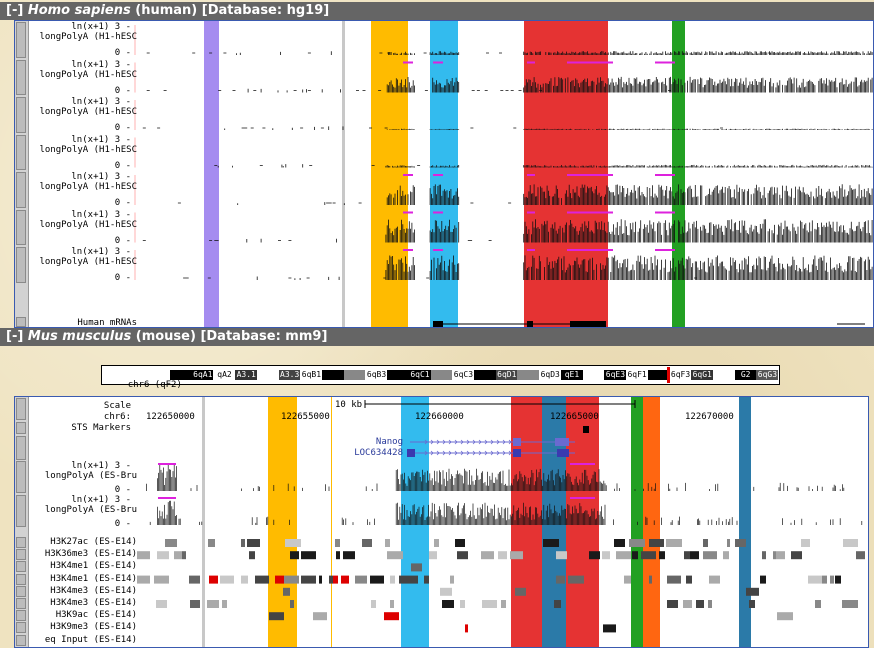 This screenshot has width=874, height=648. What do you see at coordinates (107, 323) in the screenshot?
I see `human-mrnas-label: Human mRNAs` at bounding box center [107, 323].